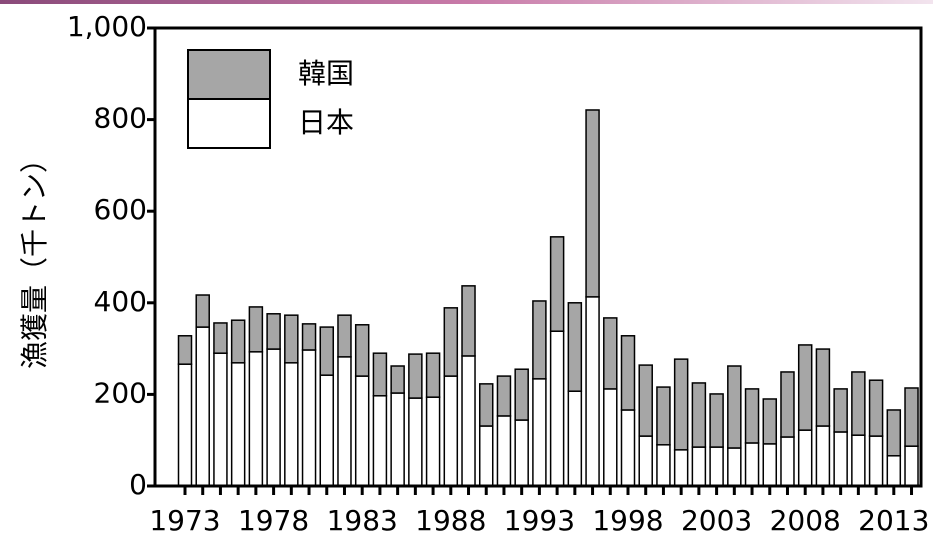 This screenshot has height=538, width=933. I want to click on legend-label: 韓国, so click(326, 73).